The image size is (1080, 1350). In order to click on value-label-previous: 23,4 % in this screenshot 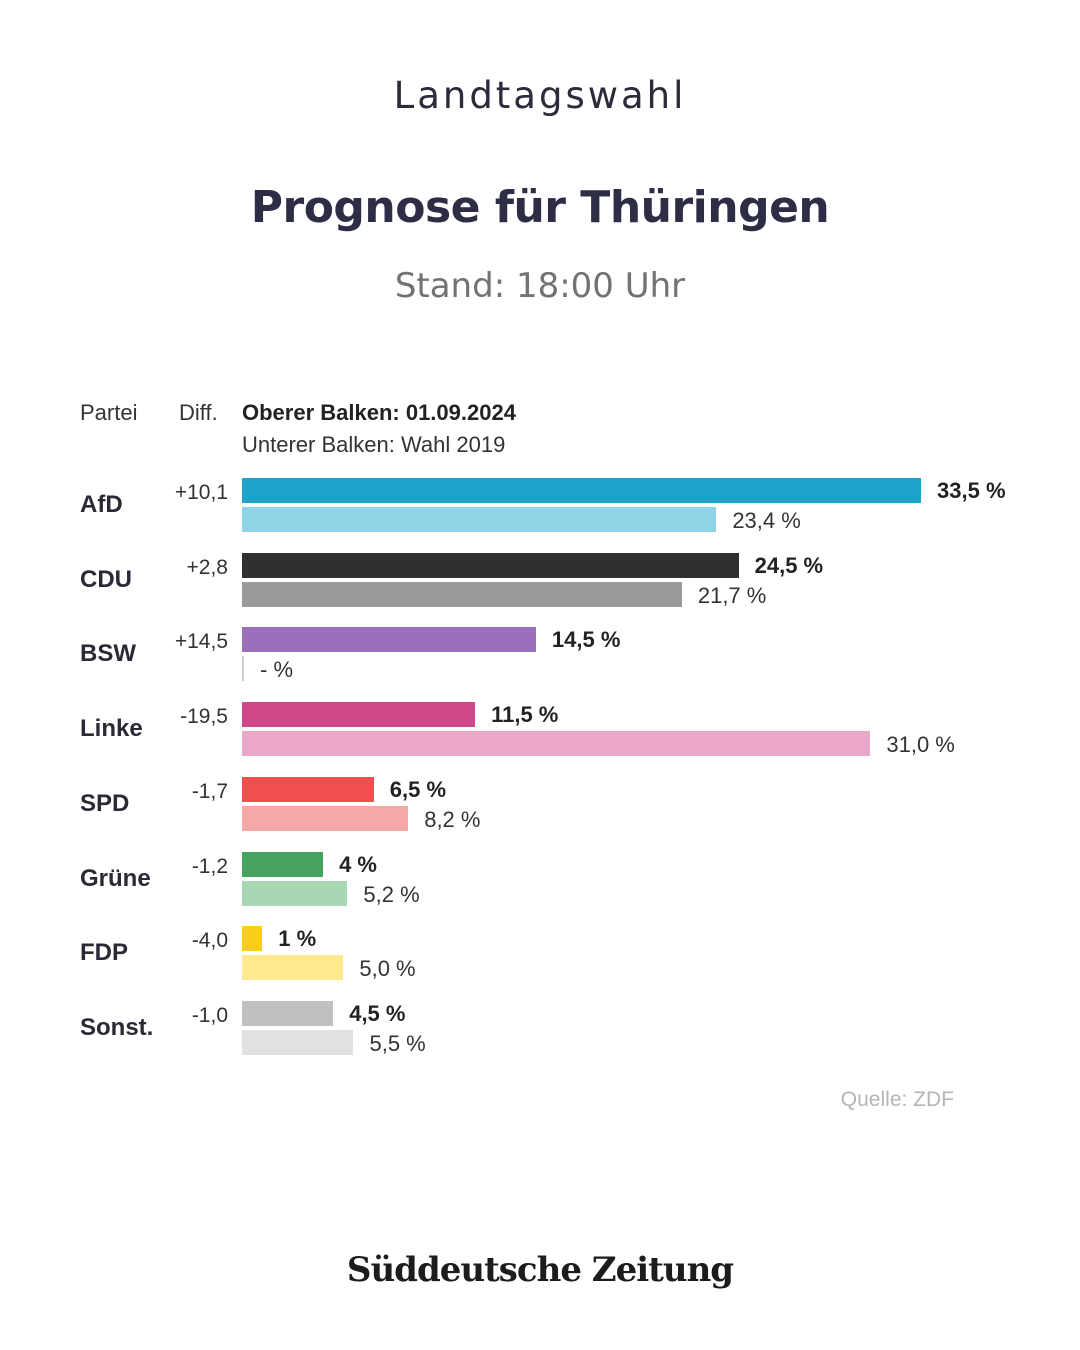, I will do `click(766, 520)`.